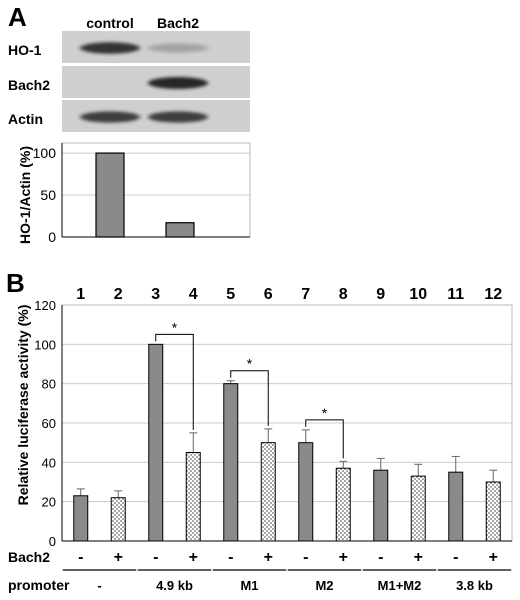 The image size is (520, 600). What do you see at coordinates (45, 305) in the screenshot?
I see `chart-b-ytick-label: 120` at bounding box center [45, 305].